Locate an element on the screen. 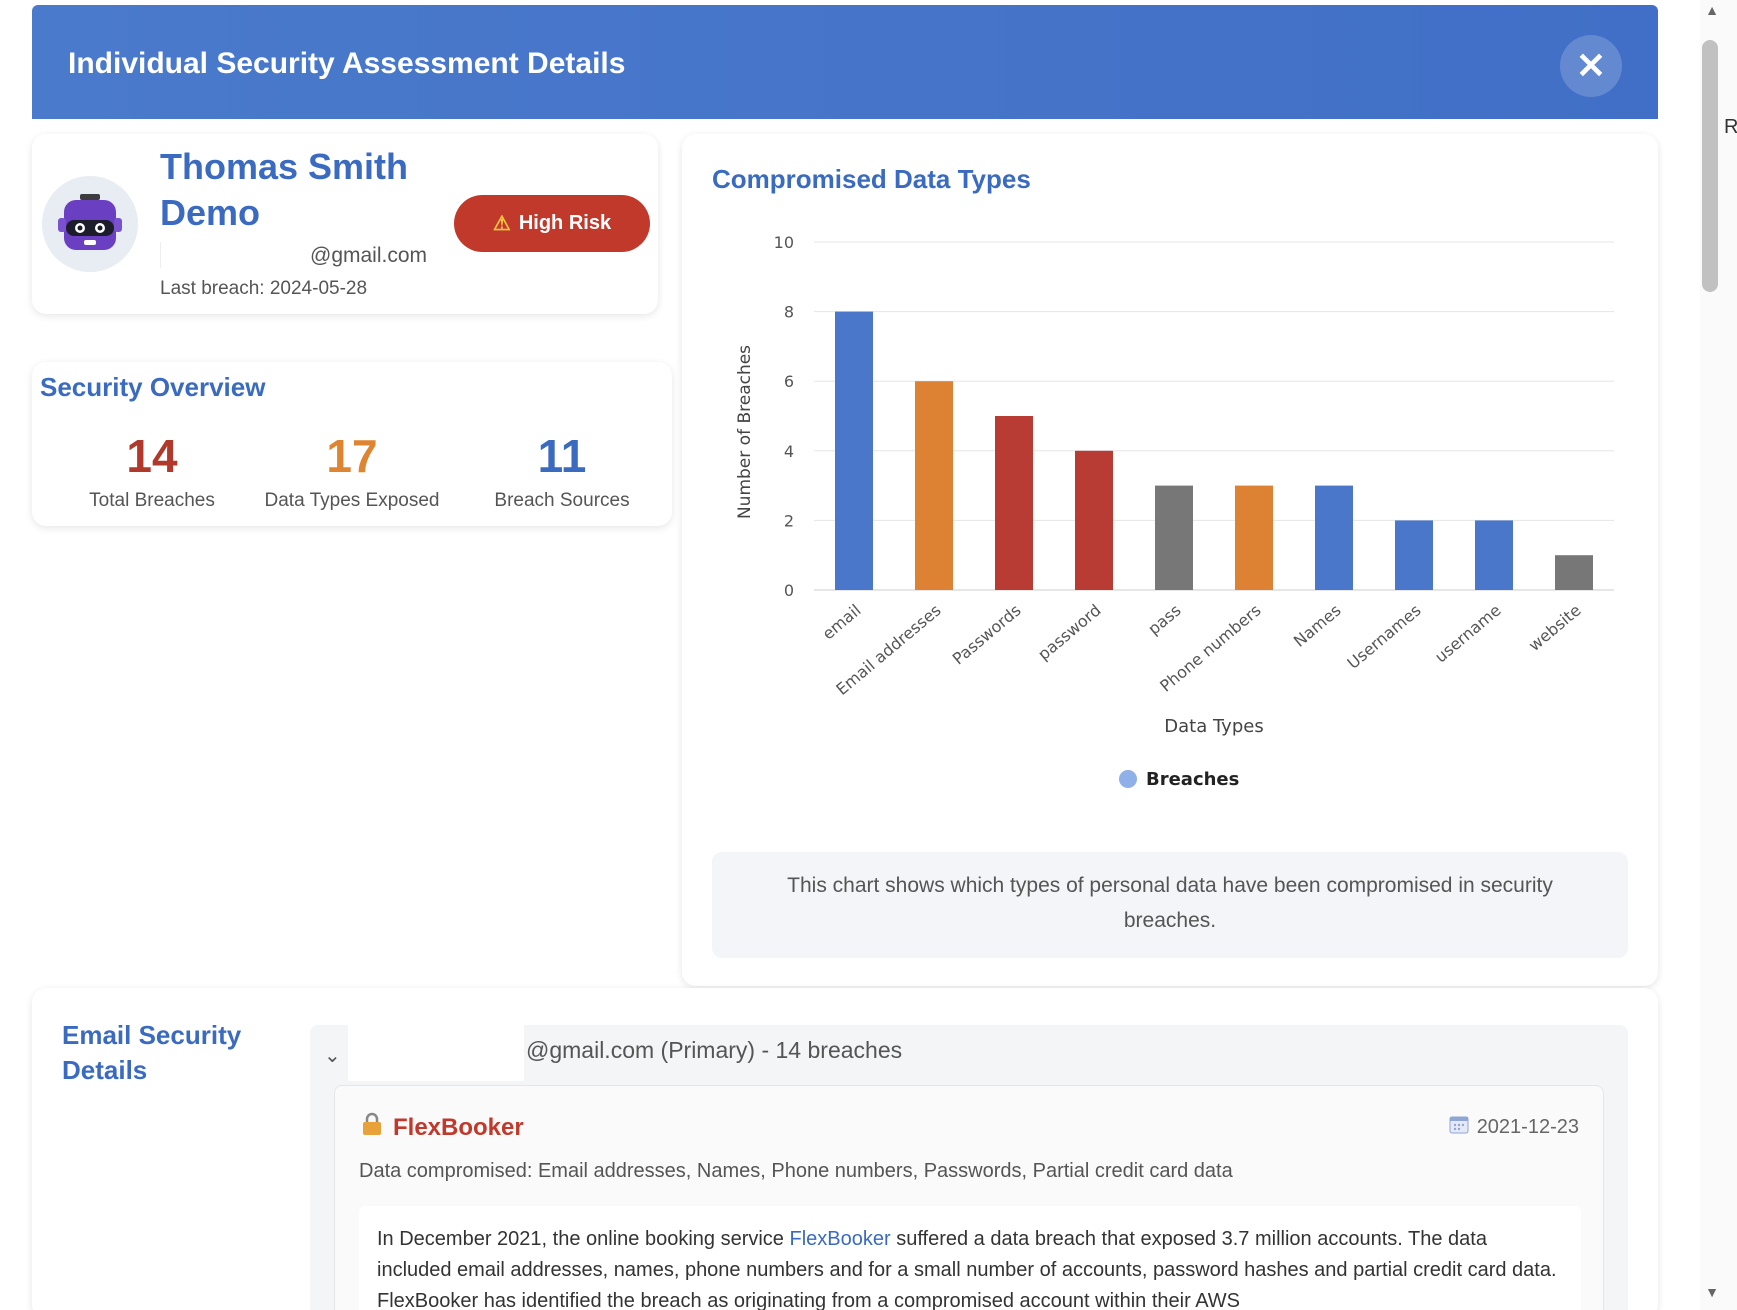  risk-label: High Risk is located at coordinates (565, 223).